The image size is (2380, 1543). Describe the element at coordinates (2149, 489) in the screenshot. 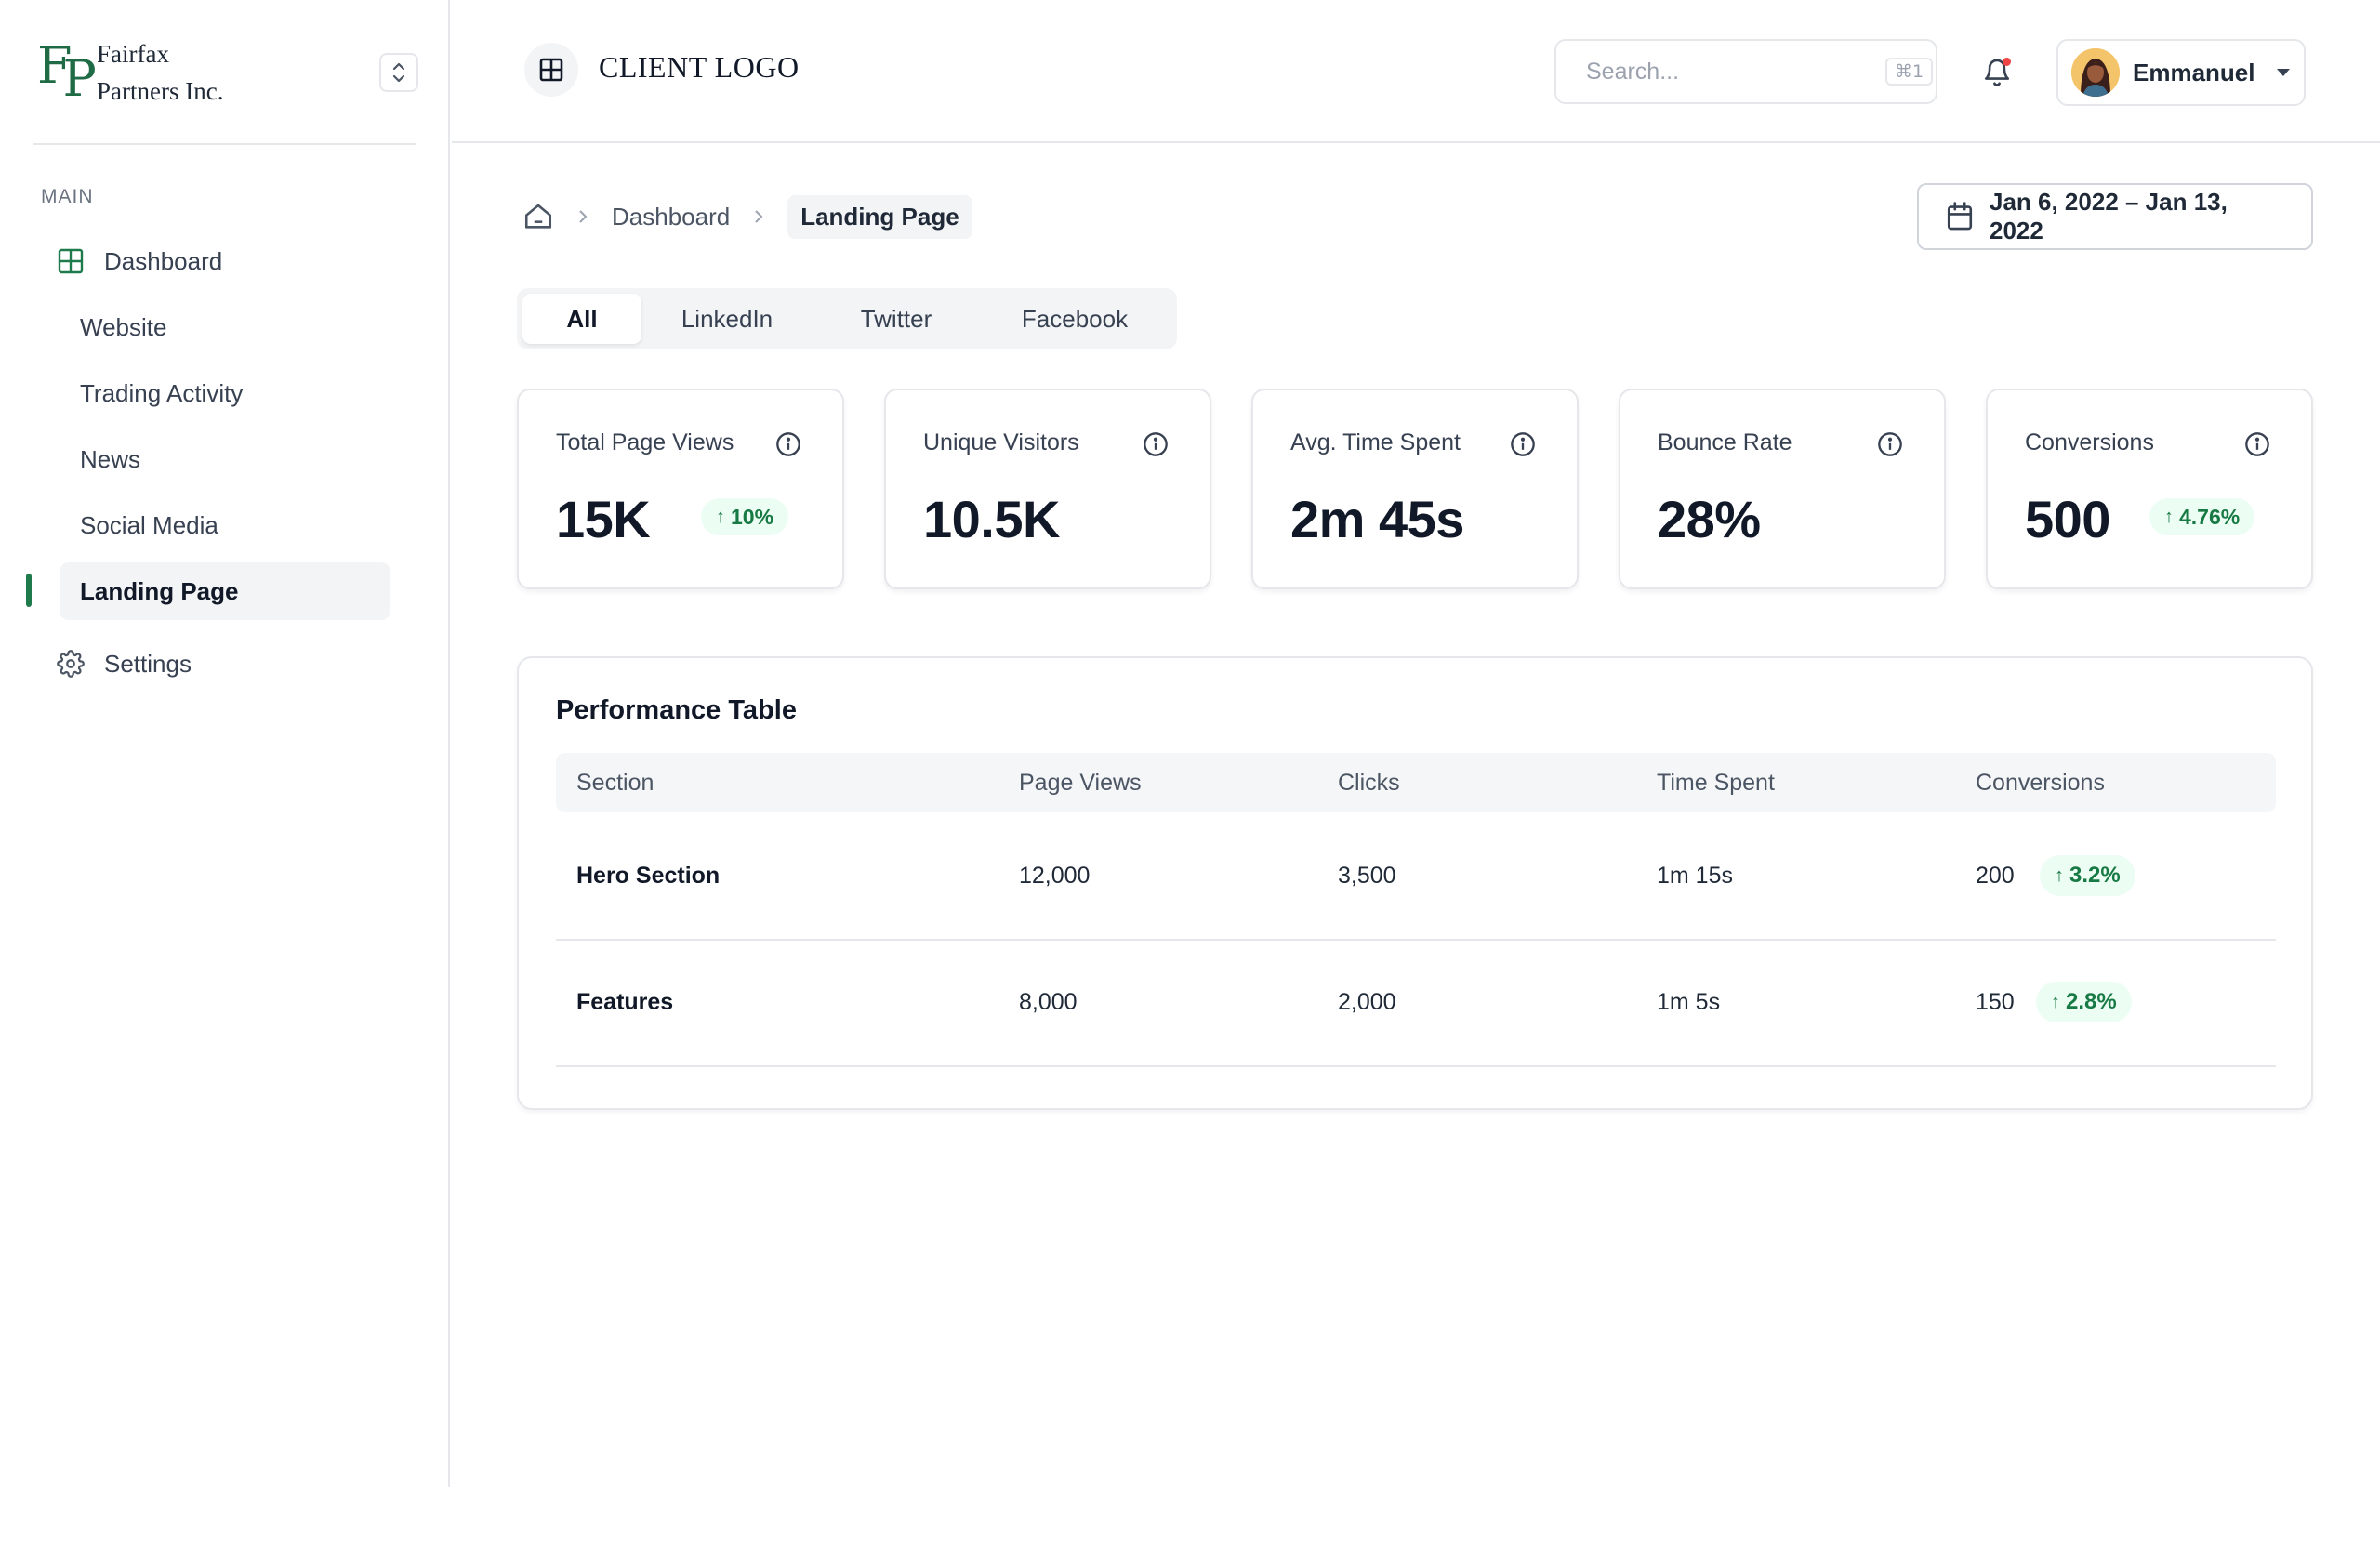

I see `metric-card-conversions: Conversions 500 ↑ 4.76%` at that location.